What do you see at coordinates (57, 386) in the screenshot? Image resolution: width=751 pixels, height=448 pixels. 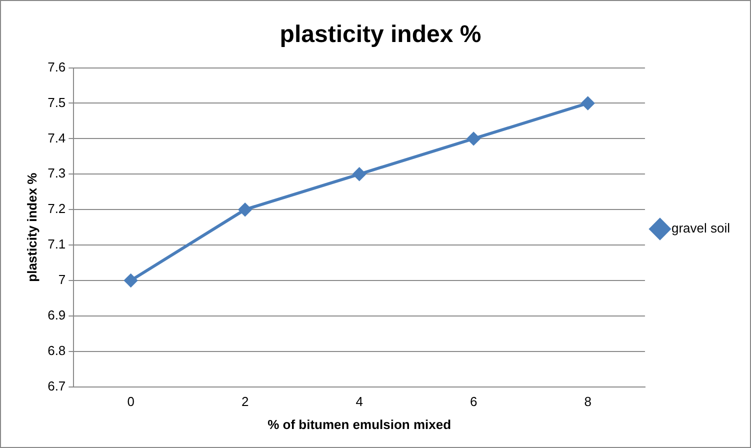 I see `y-tick-label: 6.7` at bounding box center [57, 386].